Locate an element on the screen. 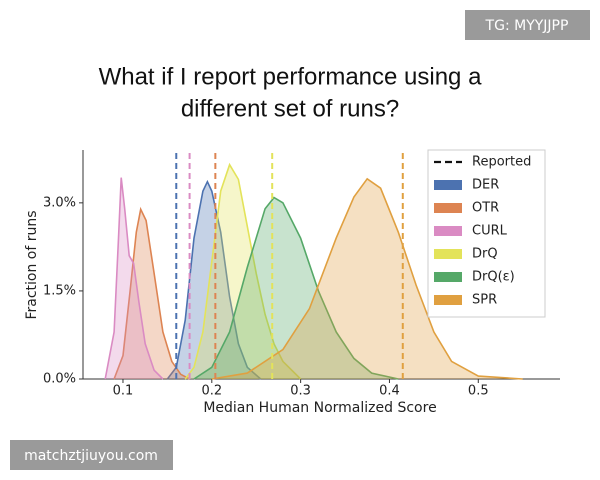 The width and height of the screenshot is (600, 480). legend-label: DER is located at coordinates (485, 185).